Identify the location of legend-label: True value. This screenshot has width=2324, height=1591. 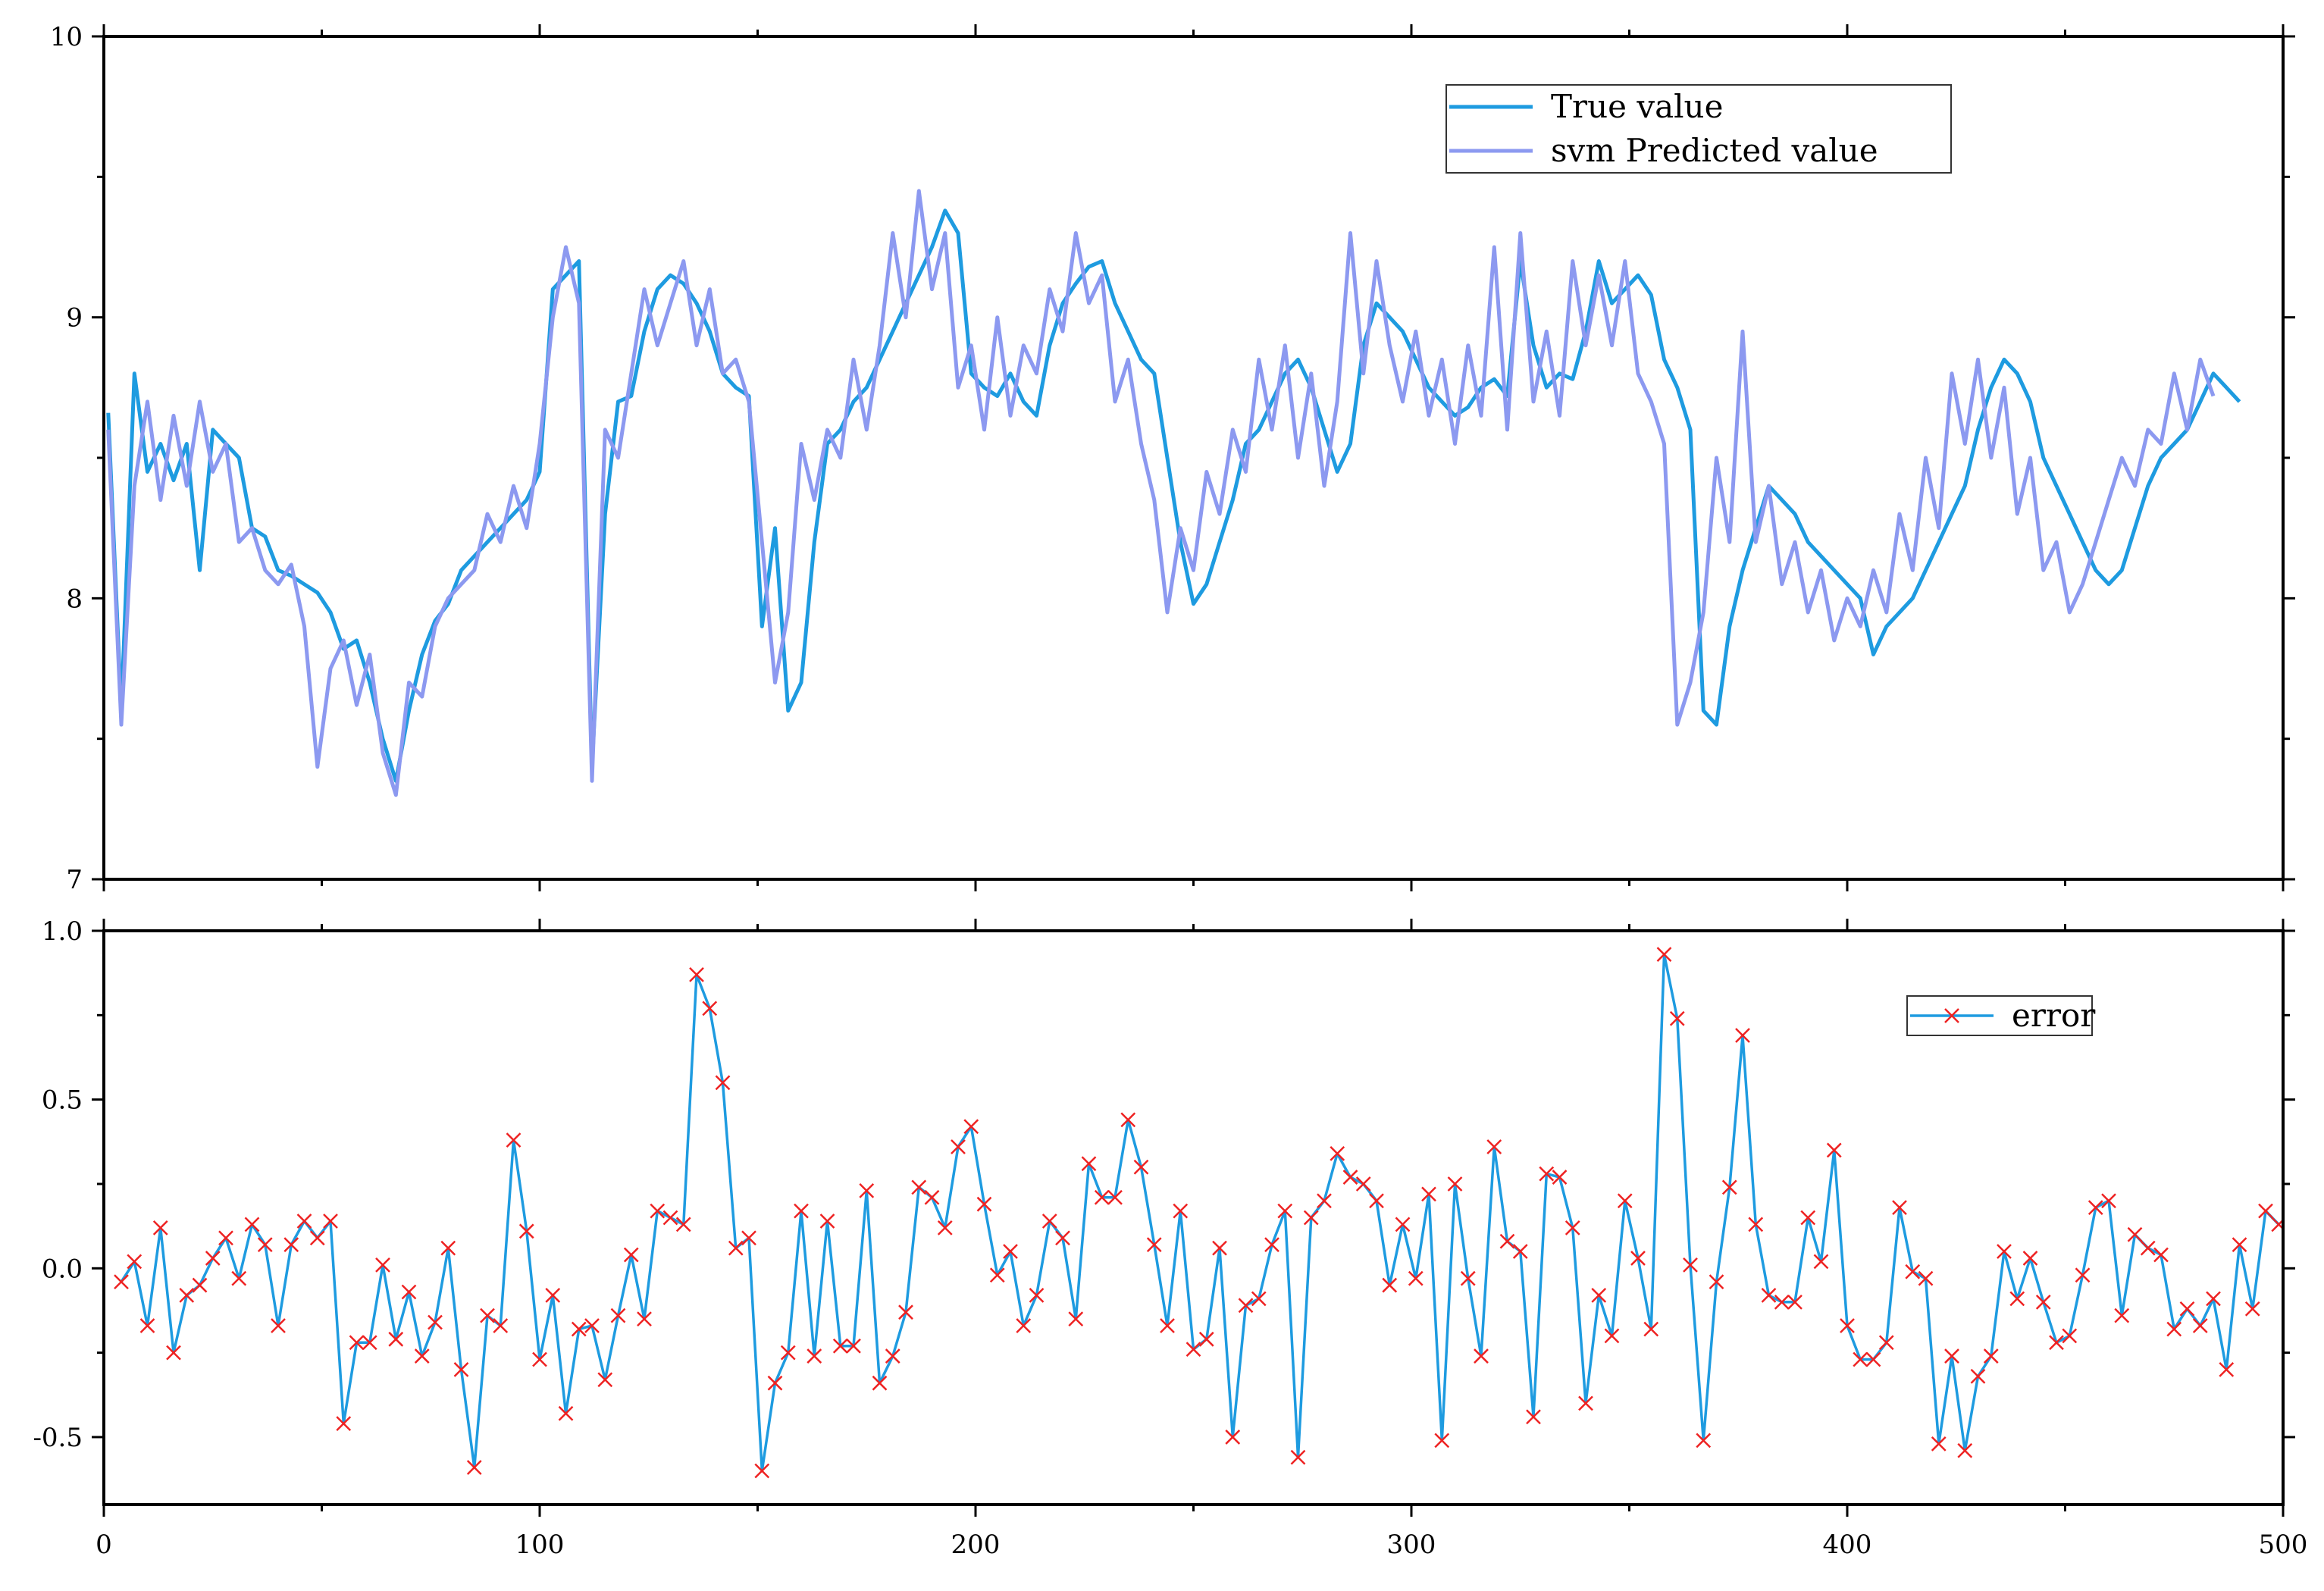
(1637, 106).